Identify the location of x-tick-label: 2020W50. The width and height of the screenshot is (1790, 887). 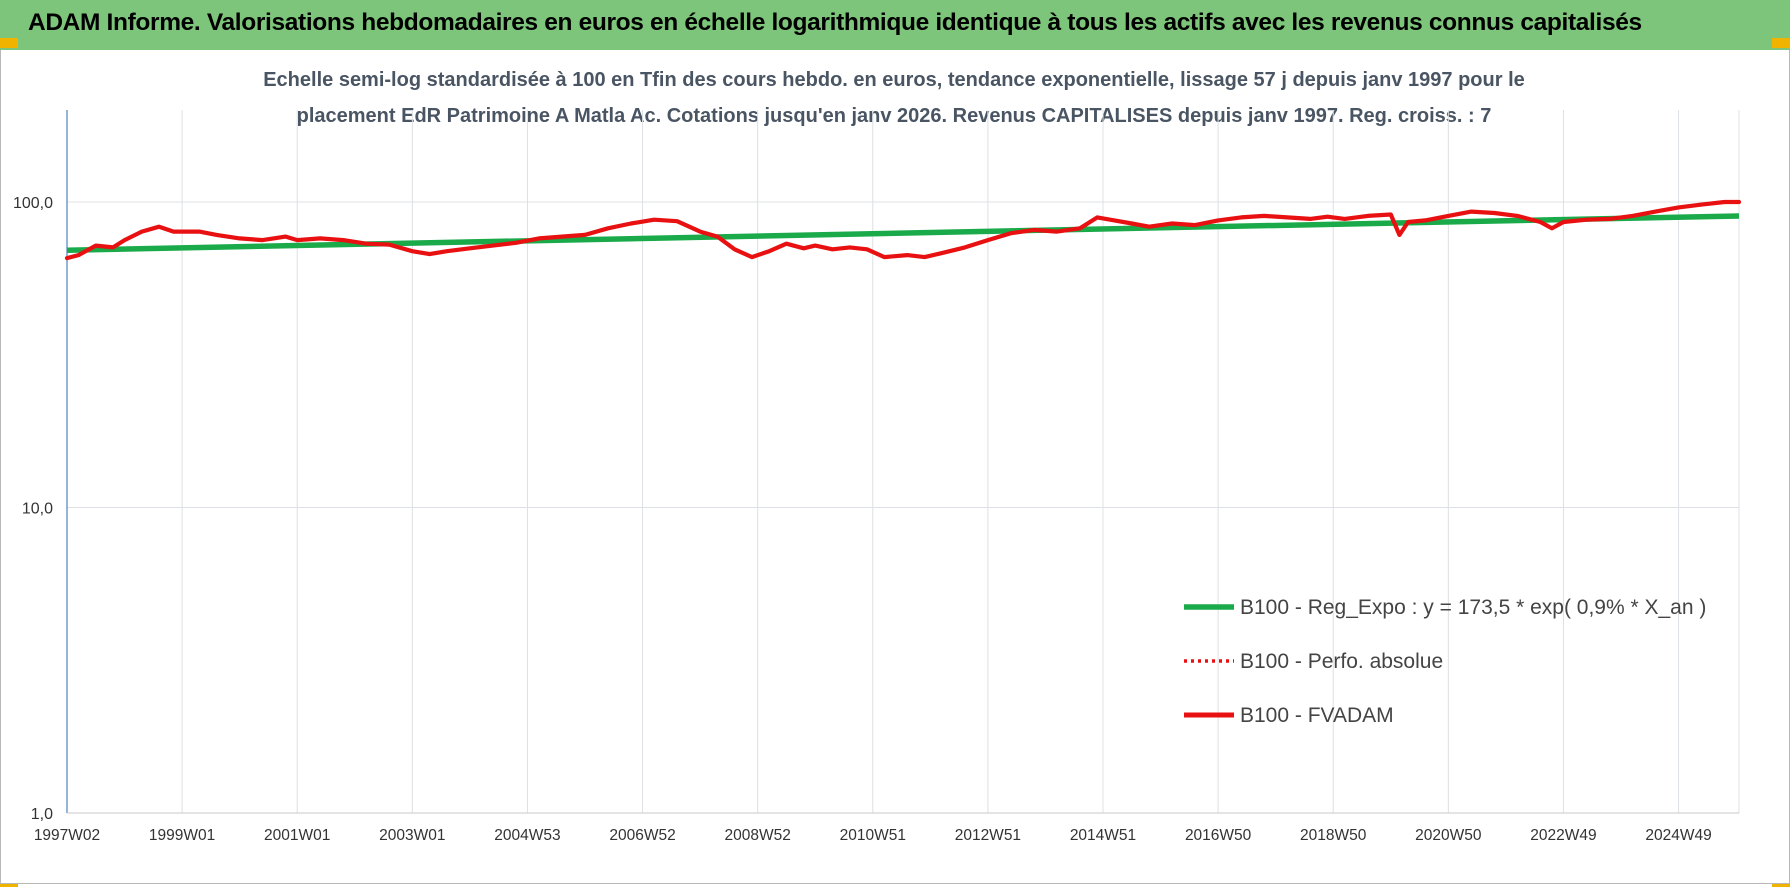
(1448, 835).